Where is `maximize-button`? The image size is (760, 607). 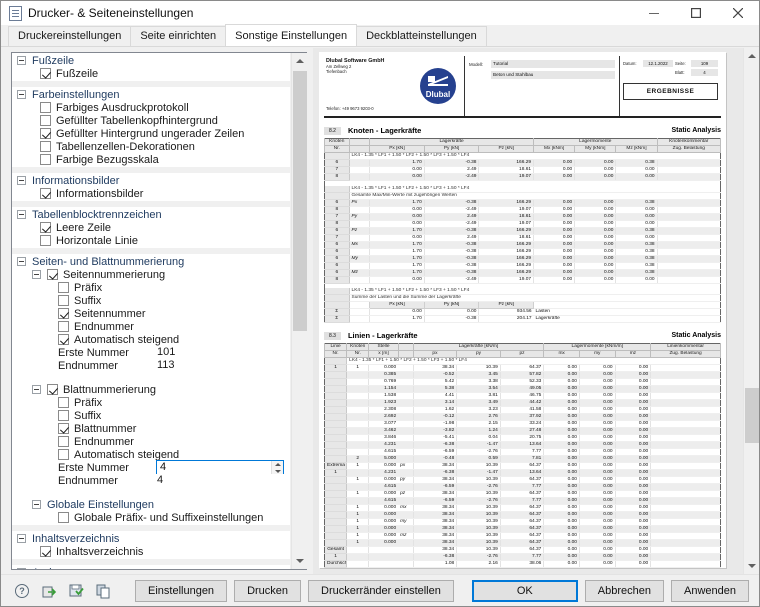
maximize-button is located at coordinates (696, 13).